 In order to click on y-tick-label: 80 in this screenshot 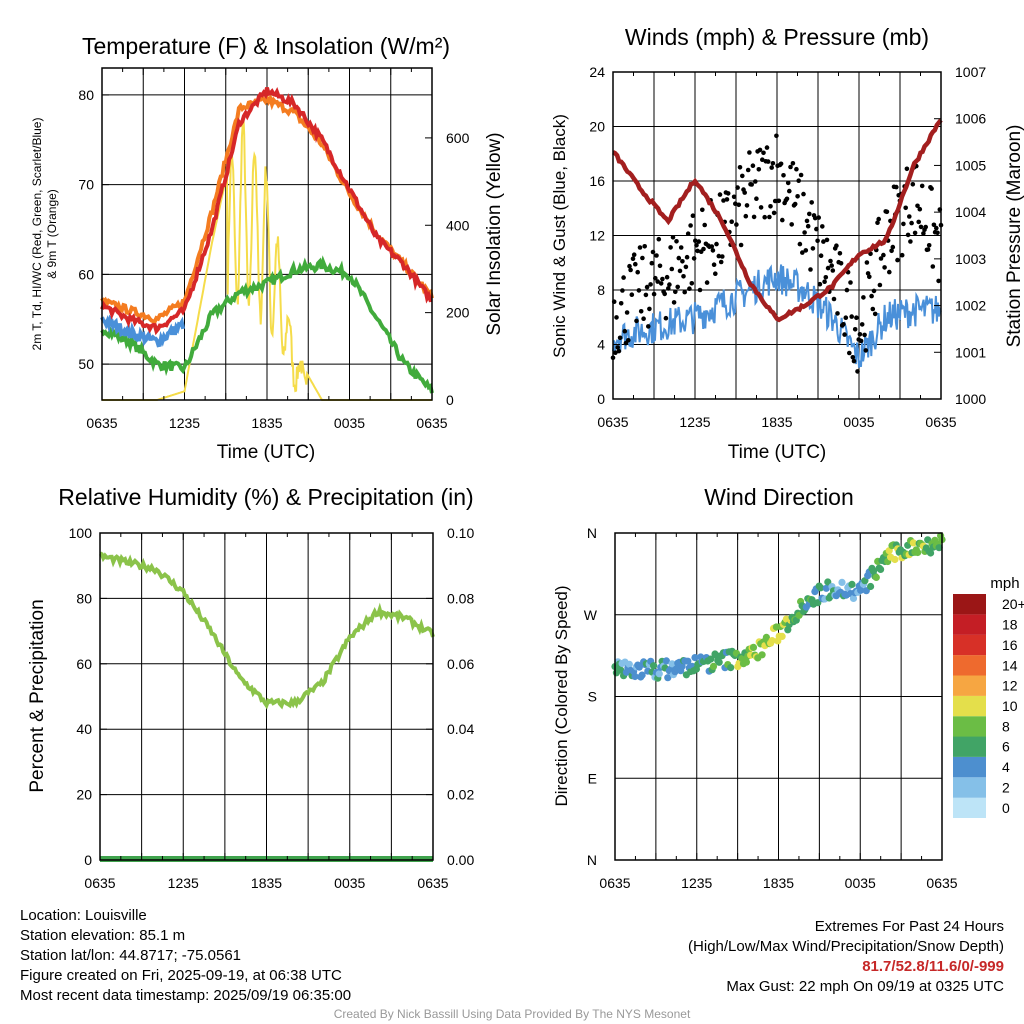, I will do `click(84, 598)`.